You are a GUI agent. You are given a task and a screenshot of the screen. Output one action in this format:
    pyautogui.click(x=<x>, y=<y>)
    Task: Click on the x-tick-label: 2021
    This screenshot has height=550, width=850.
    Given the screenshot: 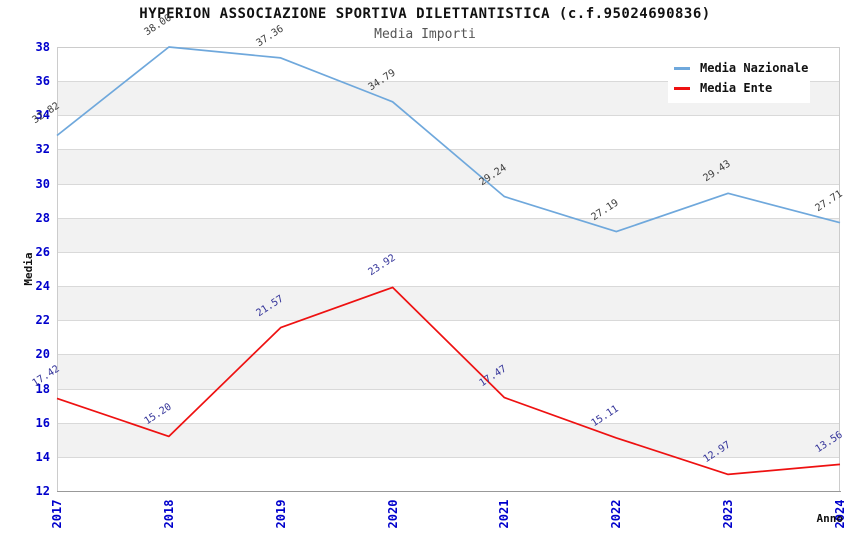 What is the action you would take?
    pyautogui.click(x=504, y=514)
    